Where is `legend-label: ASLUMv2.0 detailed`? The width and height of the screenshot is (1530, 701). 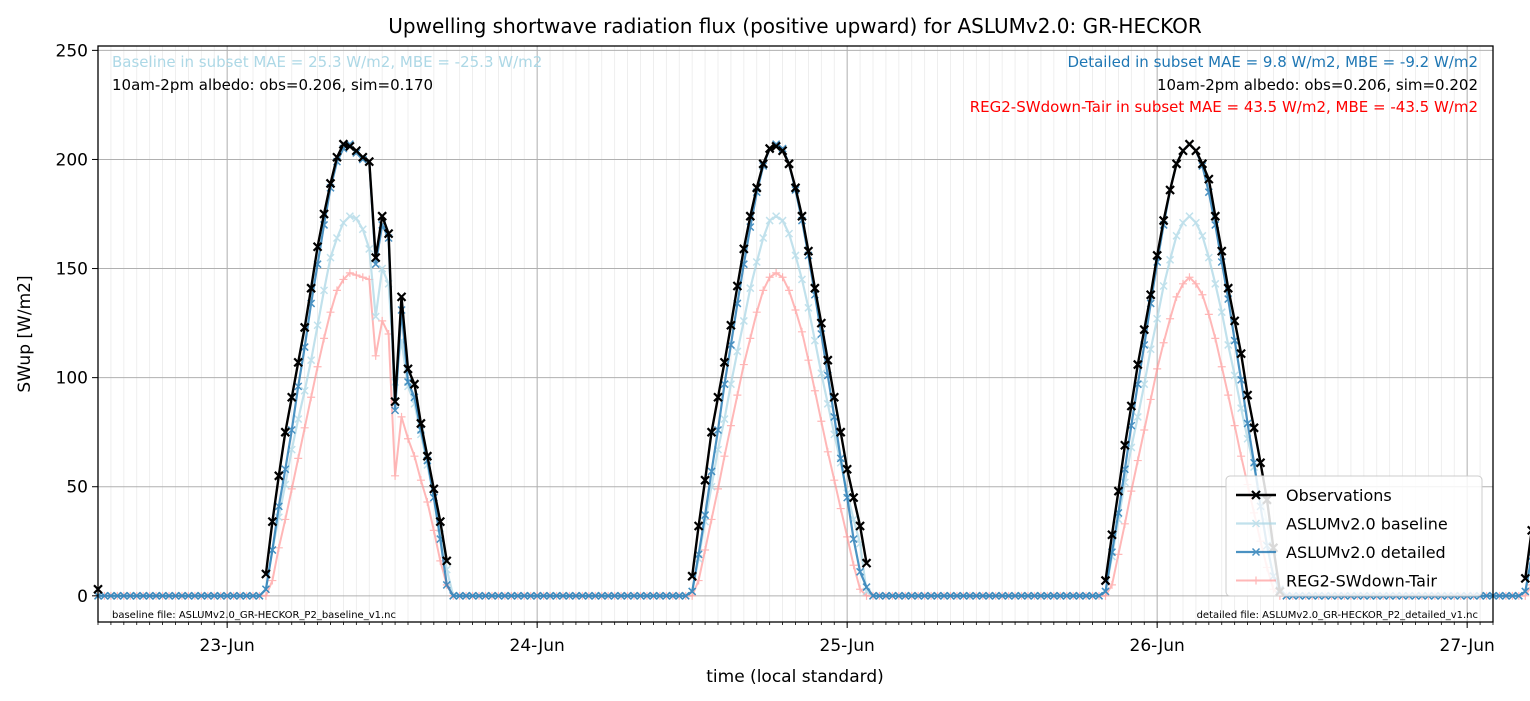 legend-label: ASLUMv2.0 detailed is located at coordinates (1366, 552).